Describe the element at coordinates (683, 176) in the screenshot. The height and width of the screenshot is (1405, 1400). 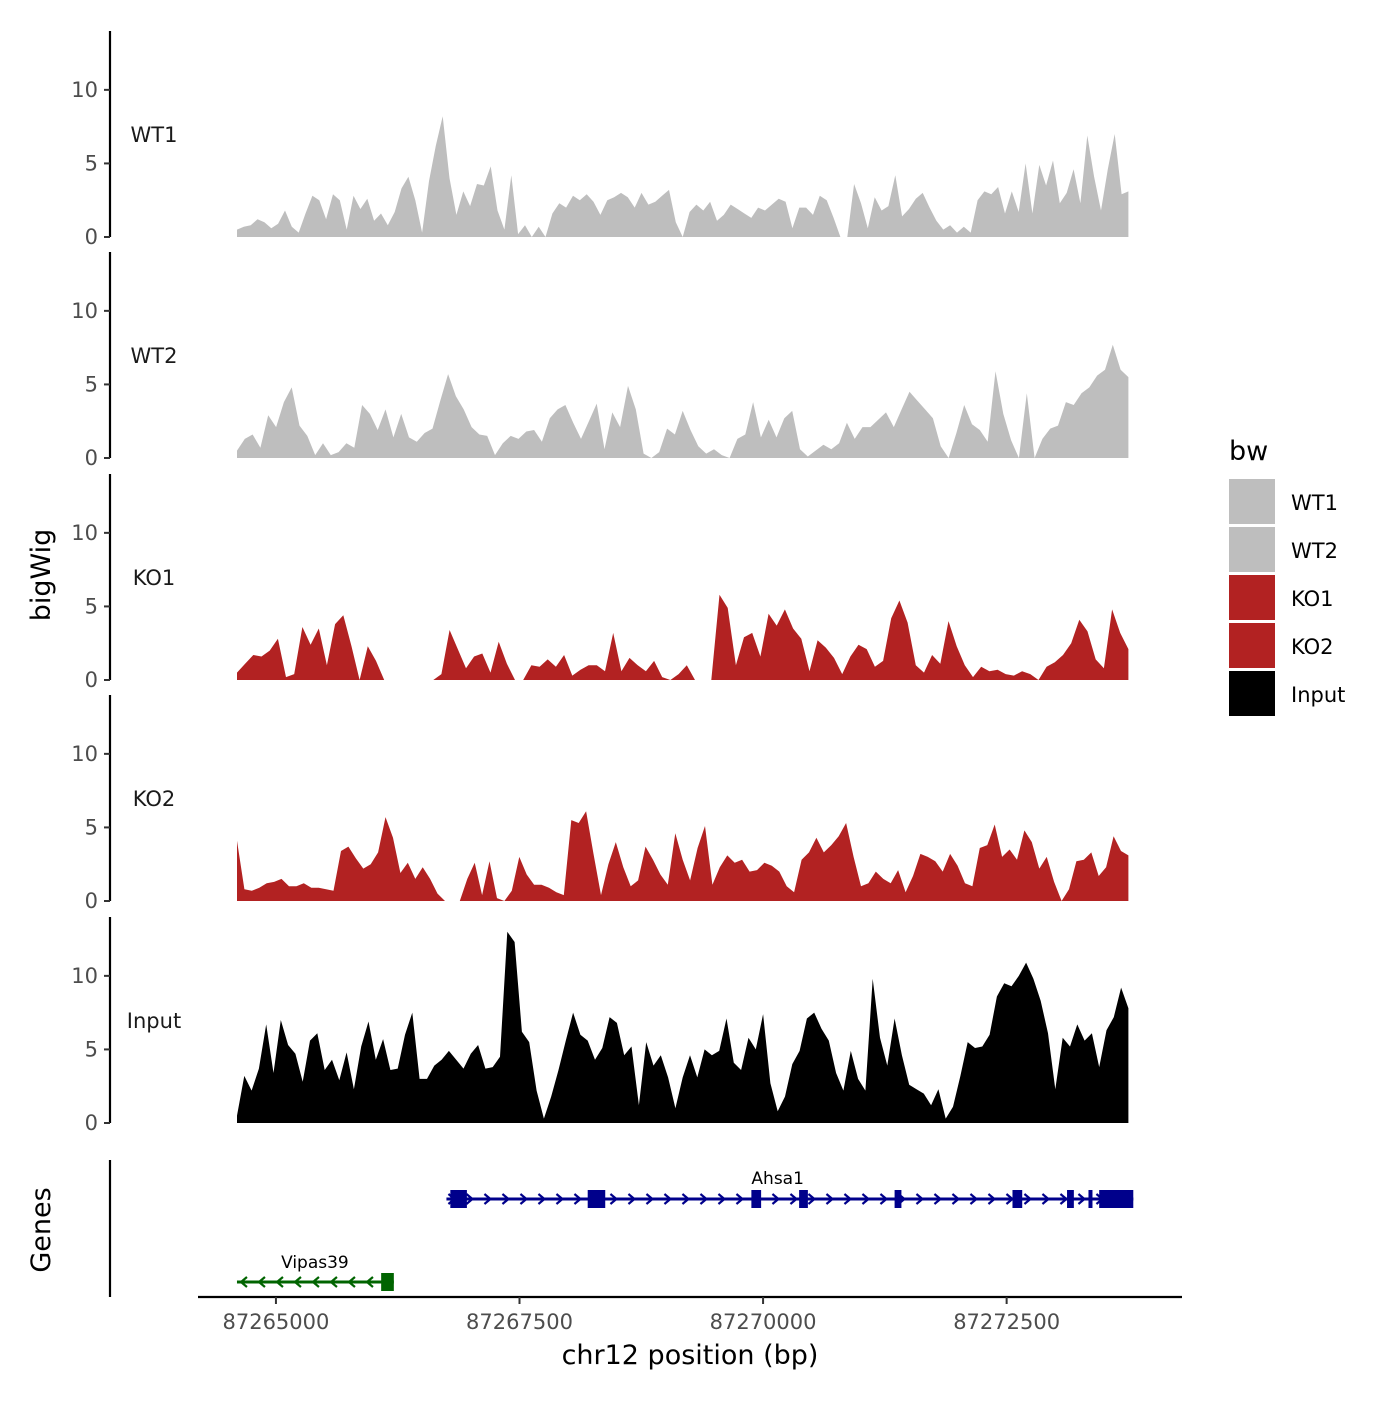
I see `coverage-area-wt1` at that location.